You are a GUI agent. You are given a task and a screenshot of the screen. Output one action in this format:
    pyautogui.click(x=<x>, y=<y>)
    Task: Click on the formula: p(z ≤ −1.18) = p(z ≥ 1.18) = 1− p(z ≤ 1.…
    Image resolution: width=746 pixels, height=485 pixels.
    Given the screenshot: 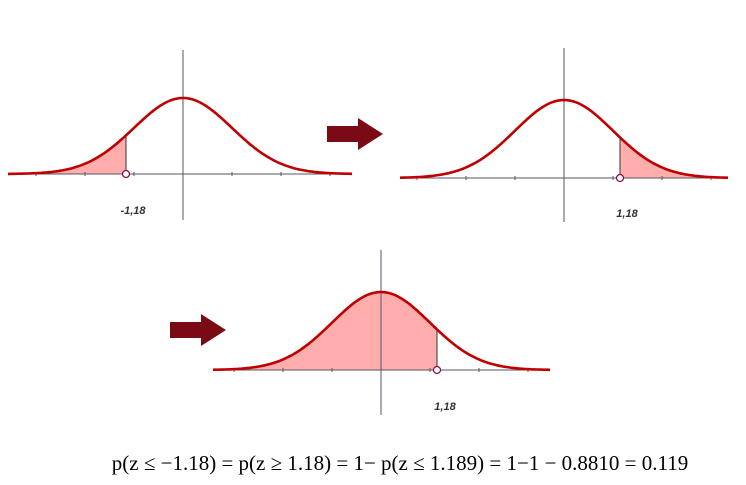 What is the action you would take?
    pyautogui.click(x=400, y=463)
    